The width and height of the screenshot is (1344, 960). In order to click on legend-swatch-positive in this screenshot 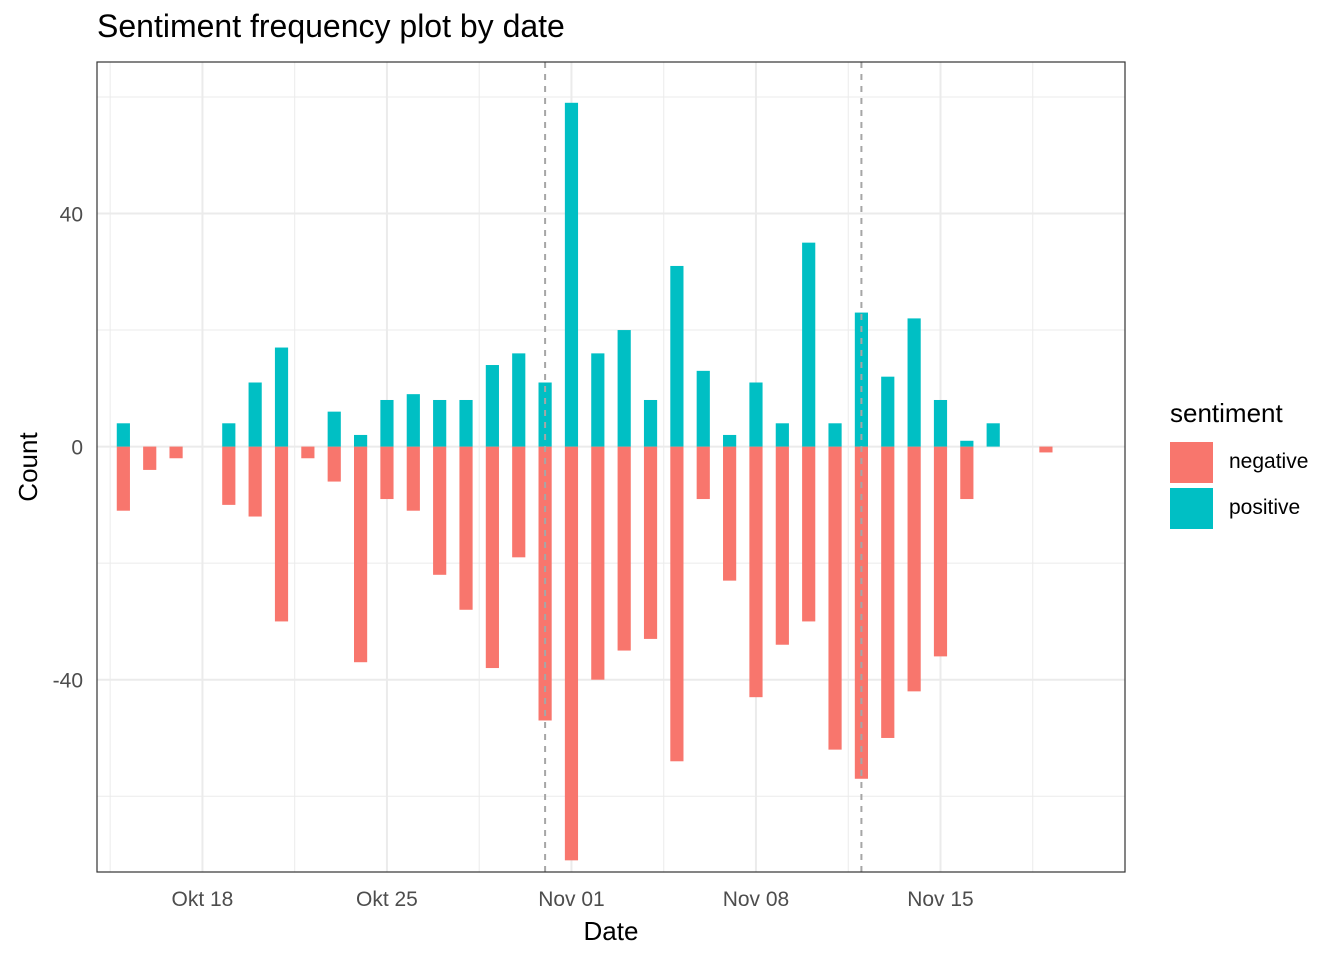, I will do `click(1191, 508)`.